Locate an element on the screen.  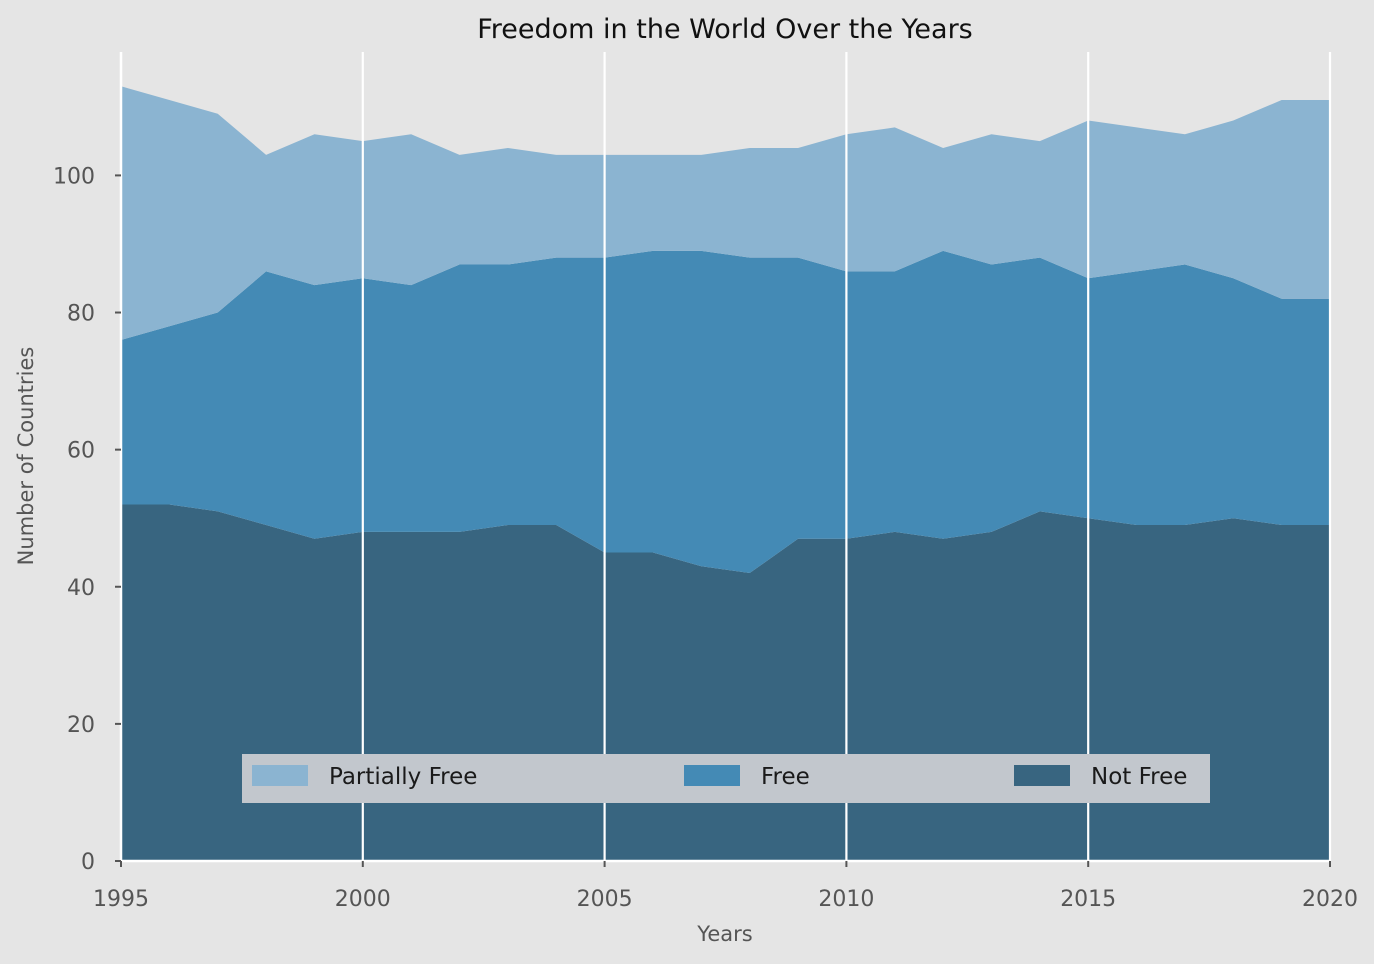
y-tick-label-80: 80 is located at coordinates (81, 314).